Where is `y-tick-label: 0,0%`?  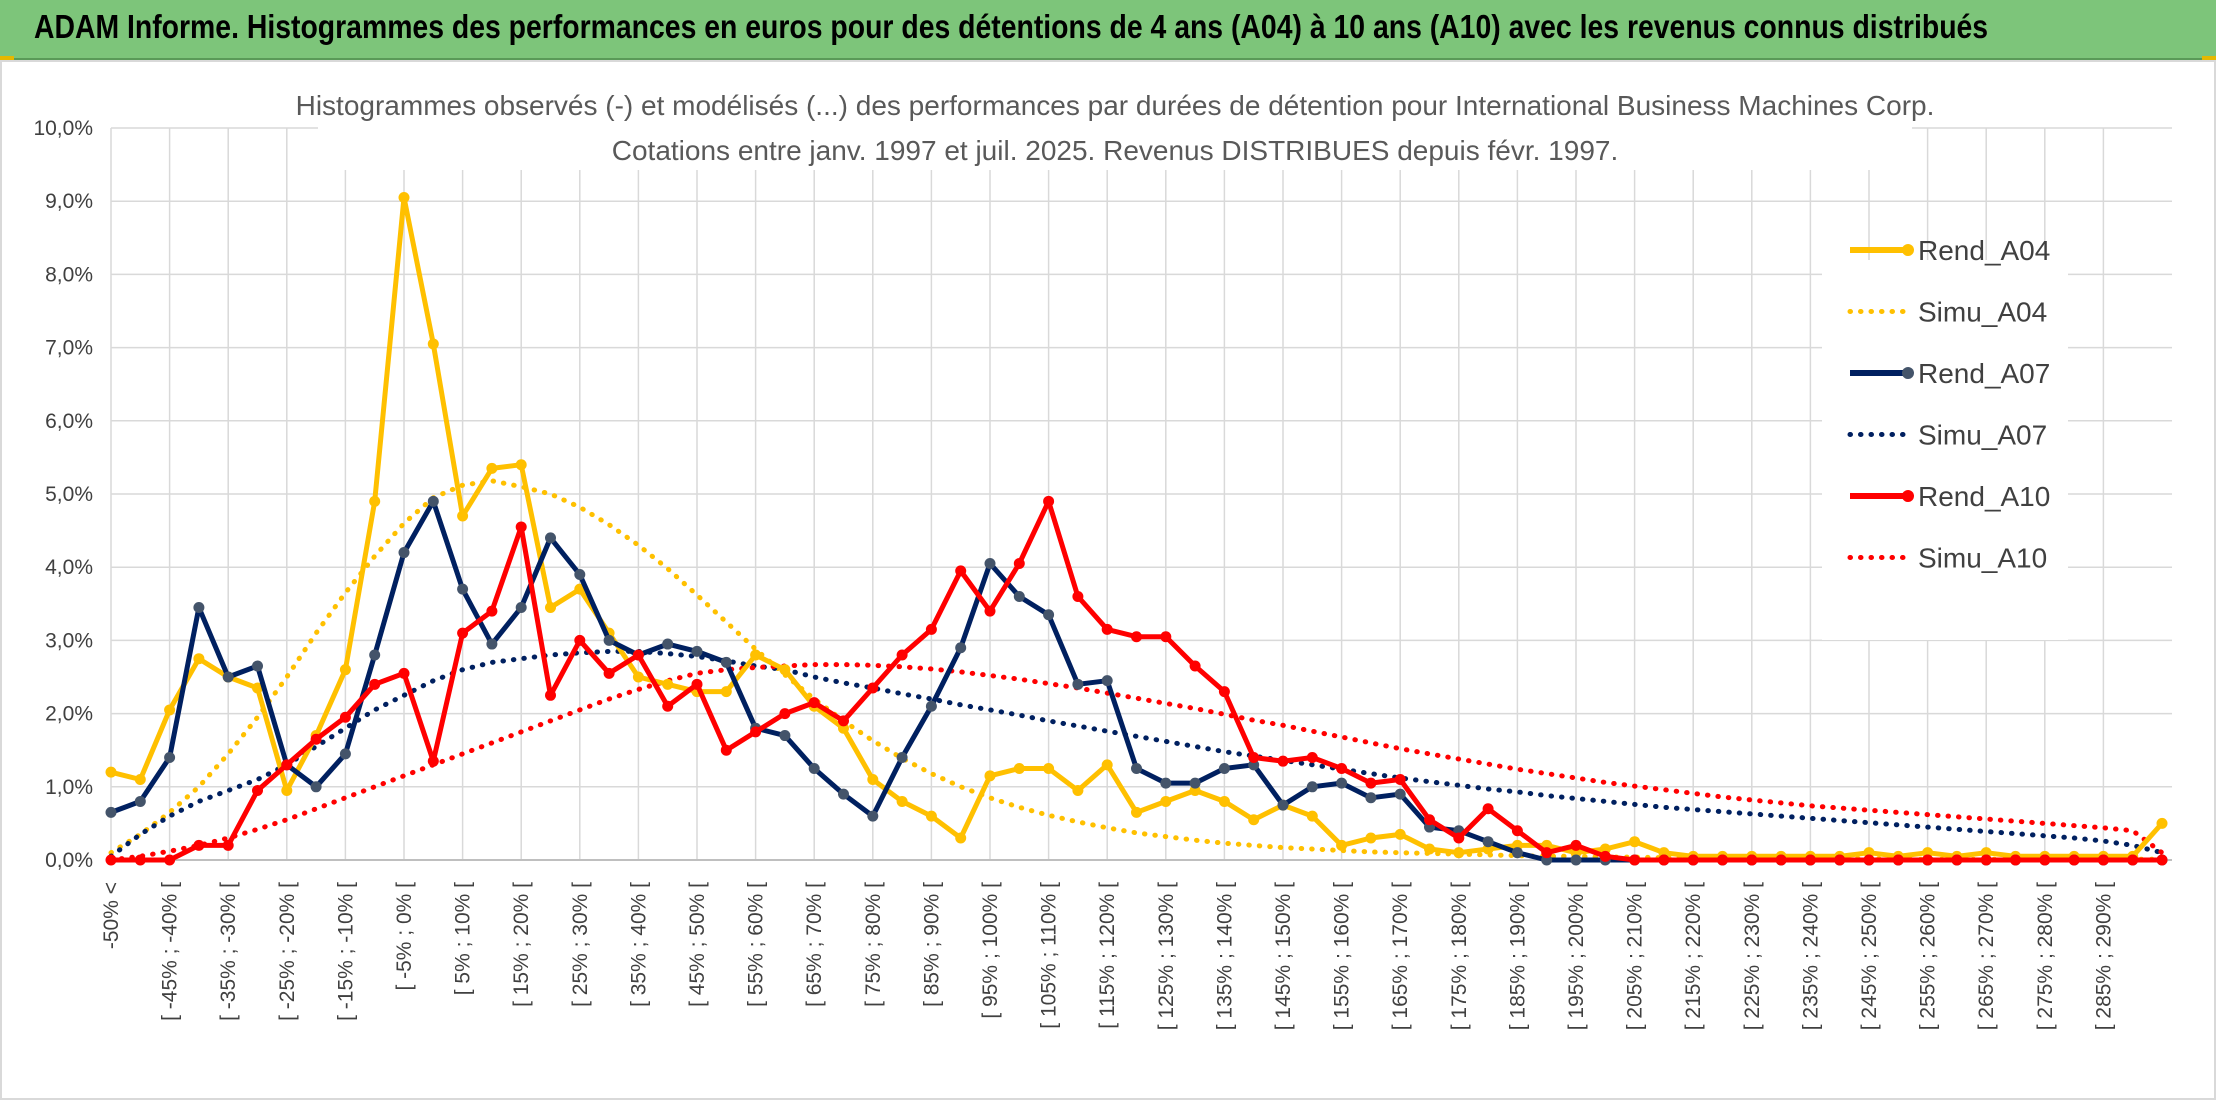 y-tick-label: 0,0% is located at coordinates (69, 860).